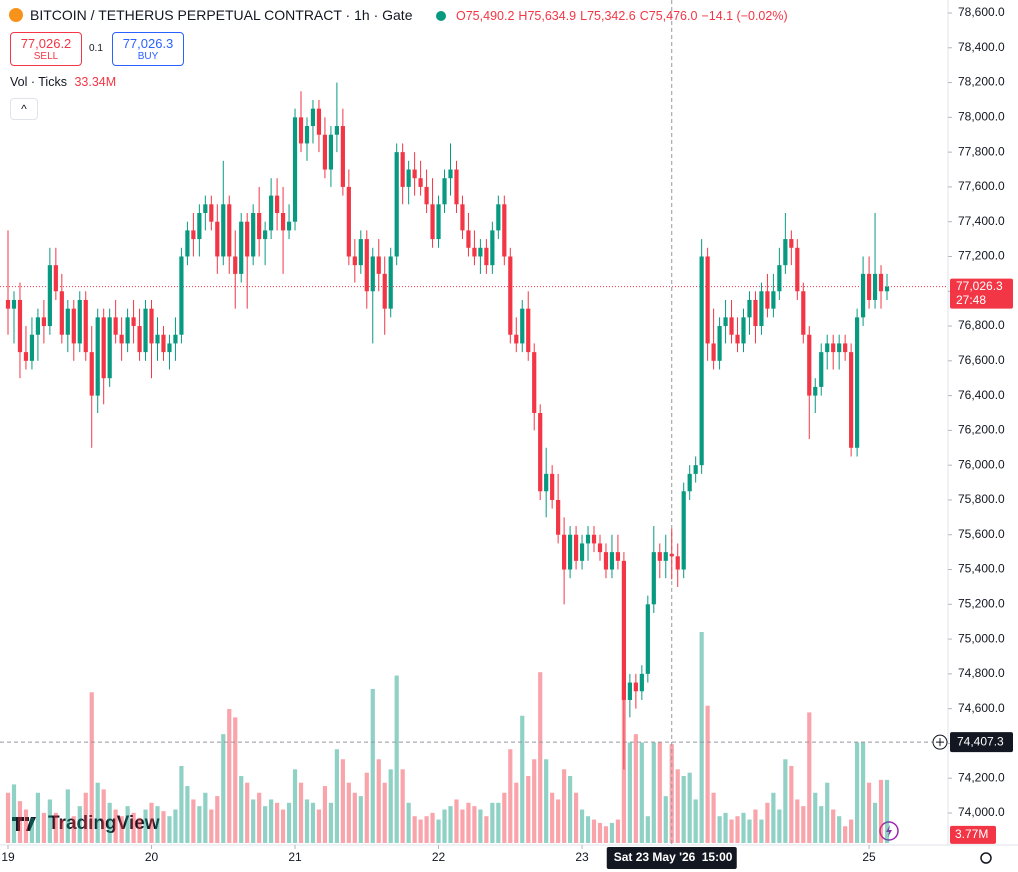  I want to click on ohlc-key: O, so click(461, 16).